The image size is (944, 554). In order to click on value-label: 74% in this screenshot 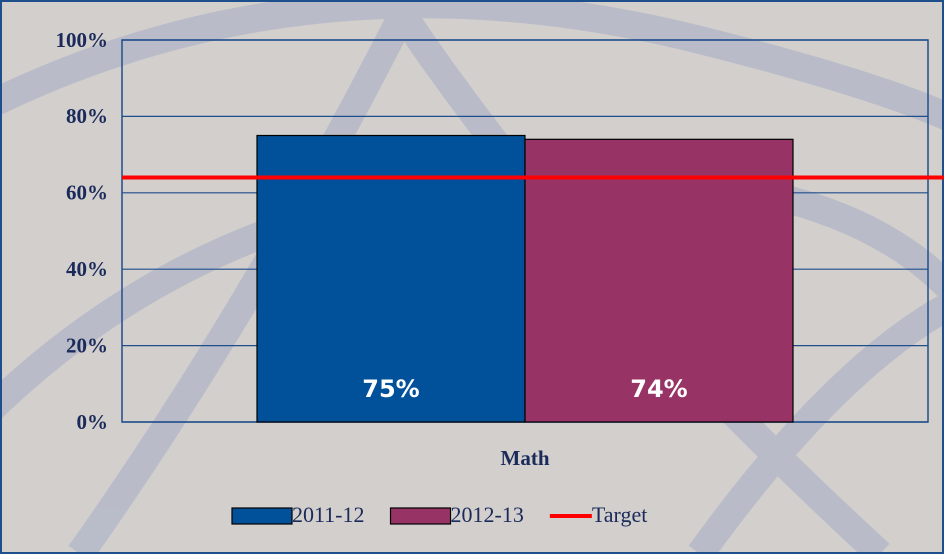, I will do `click(658, 389)`.